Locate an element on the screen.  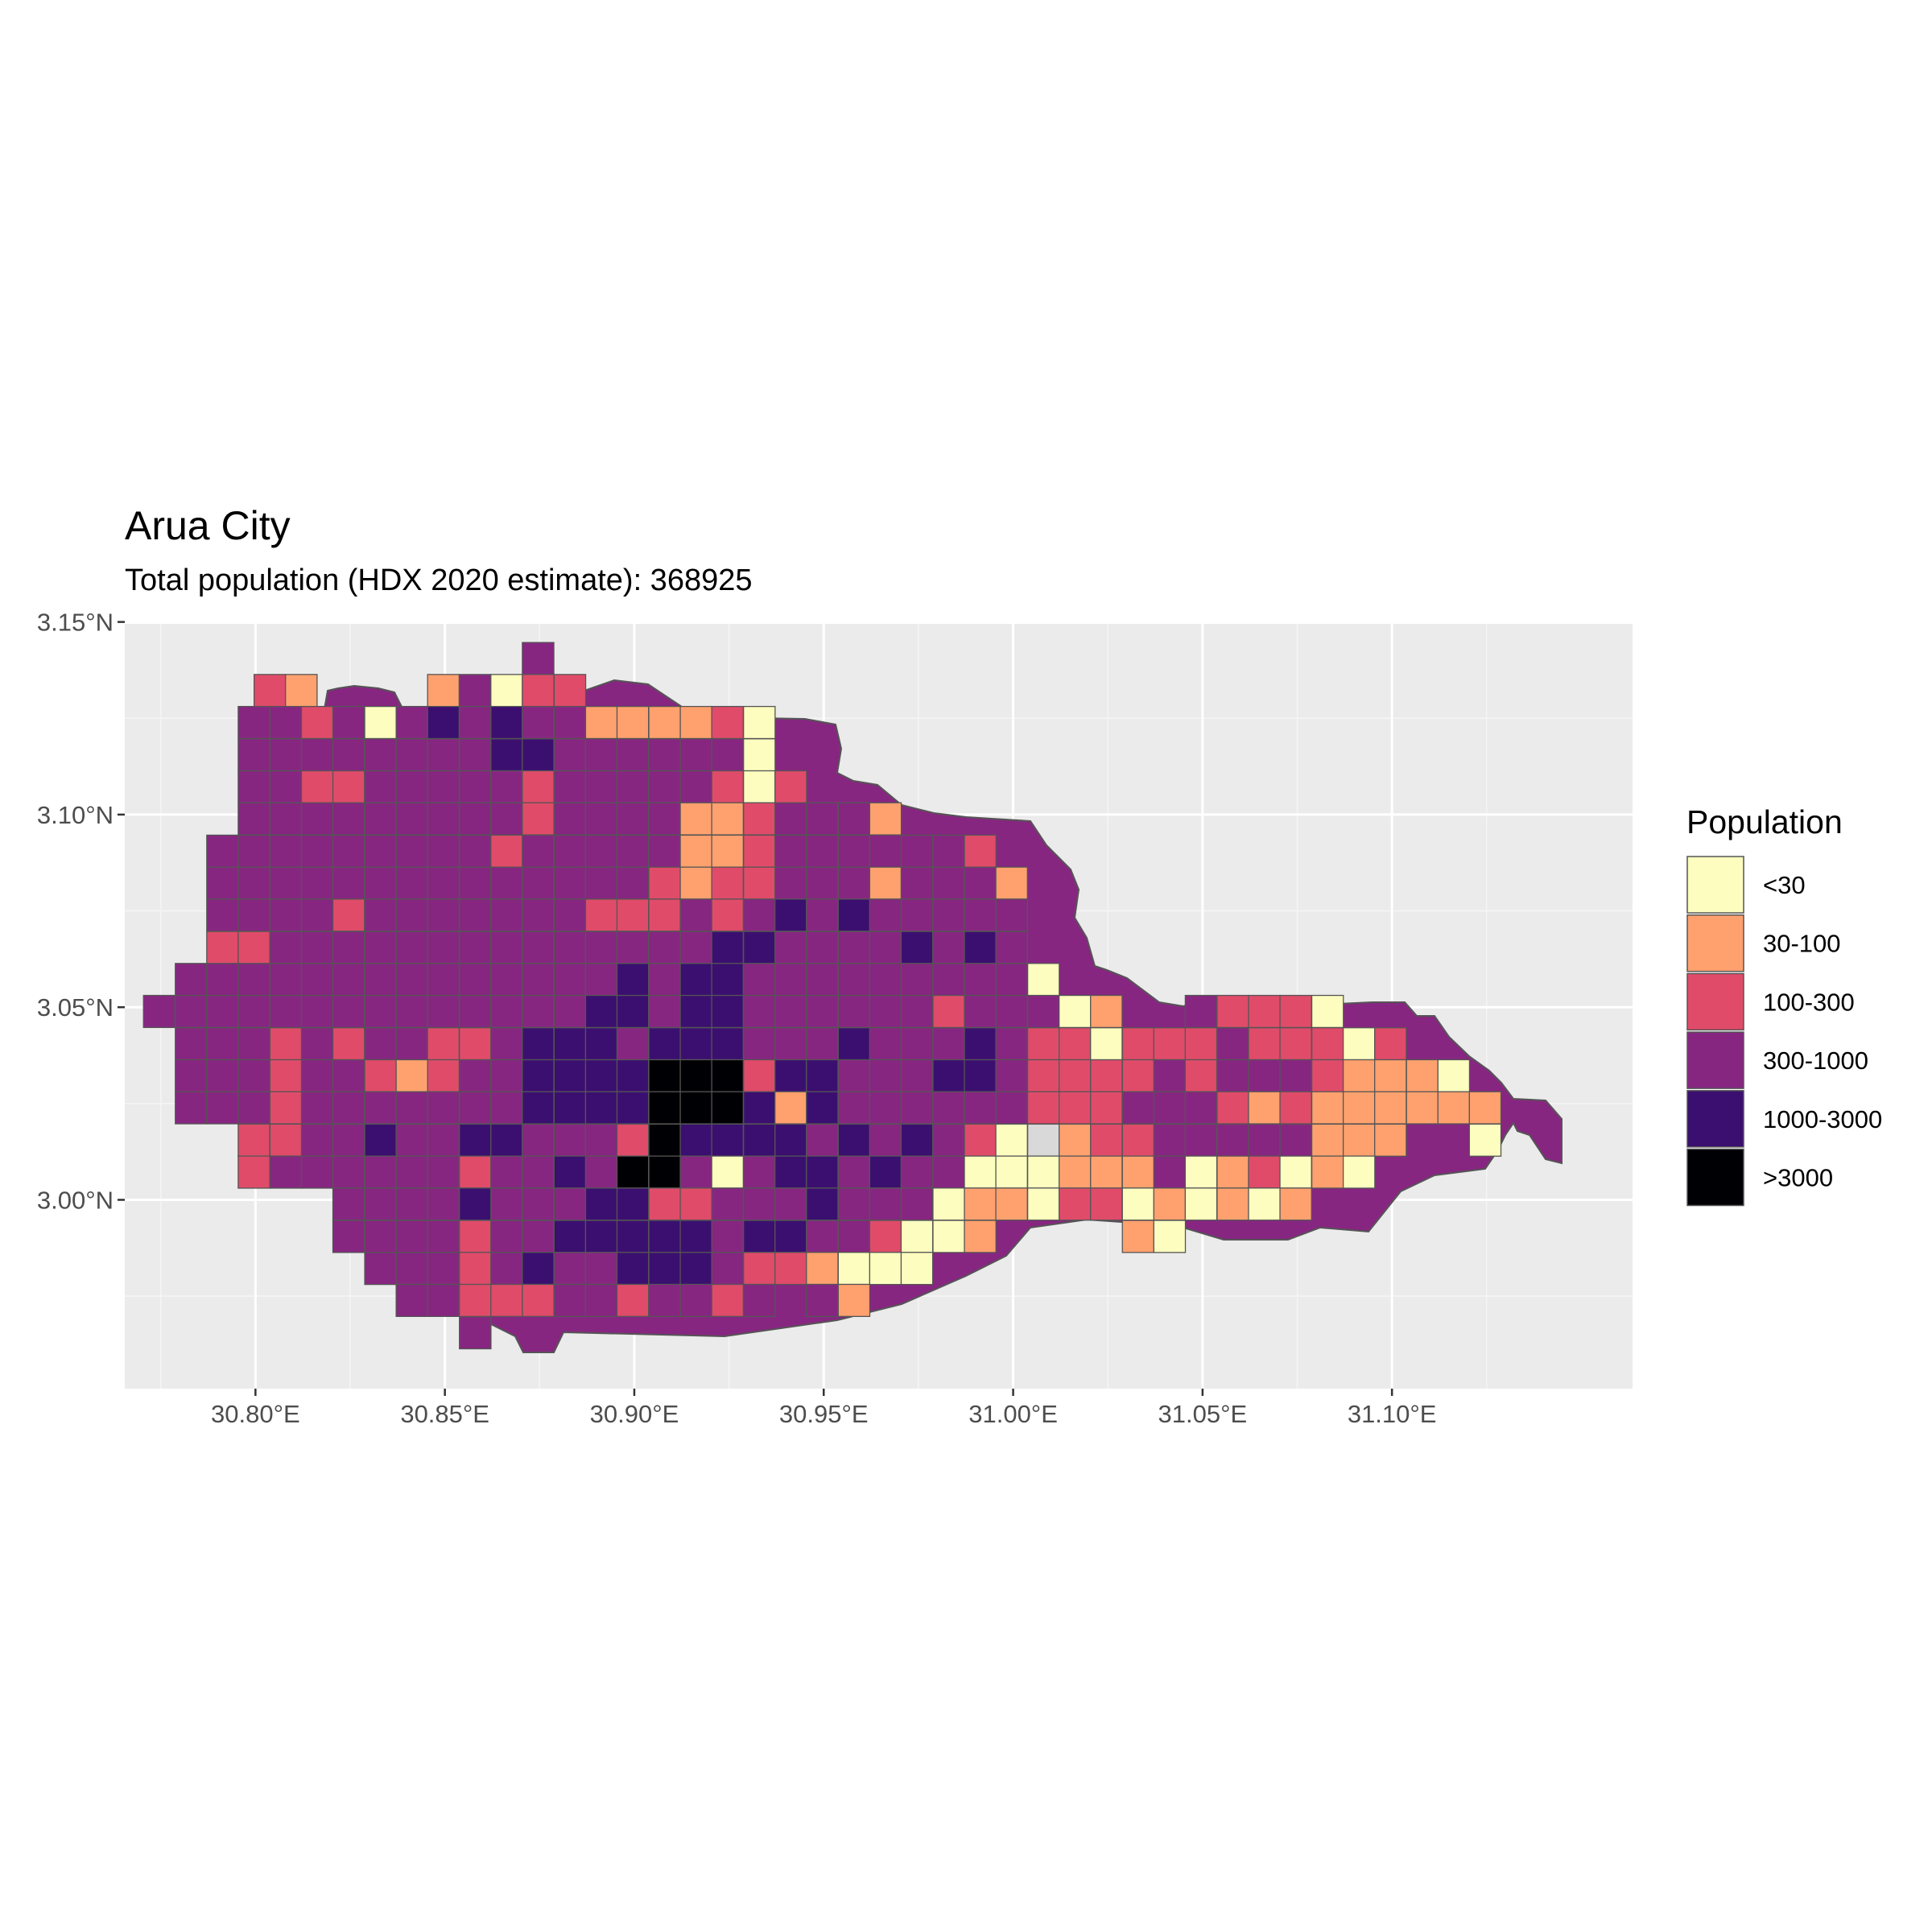
x-tick-label: 30.90°E is located at coordinates (634, 1414).